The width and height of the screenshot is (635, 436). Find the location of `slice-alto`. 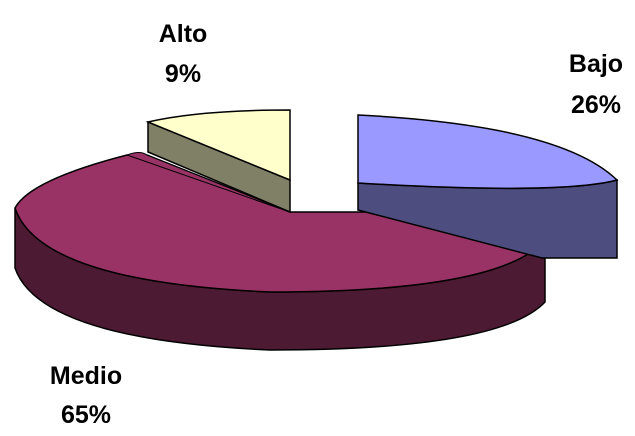

slice-alto is located at coordinates (218, 161).